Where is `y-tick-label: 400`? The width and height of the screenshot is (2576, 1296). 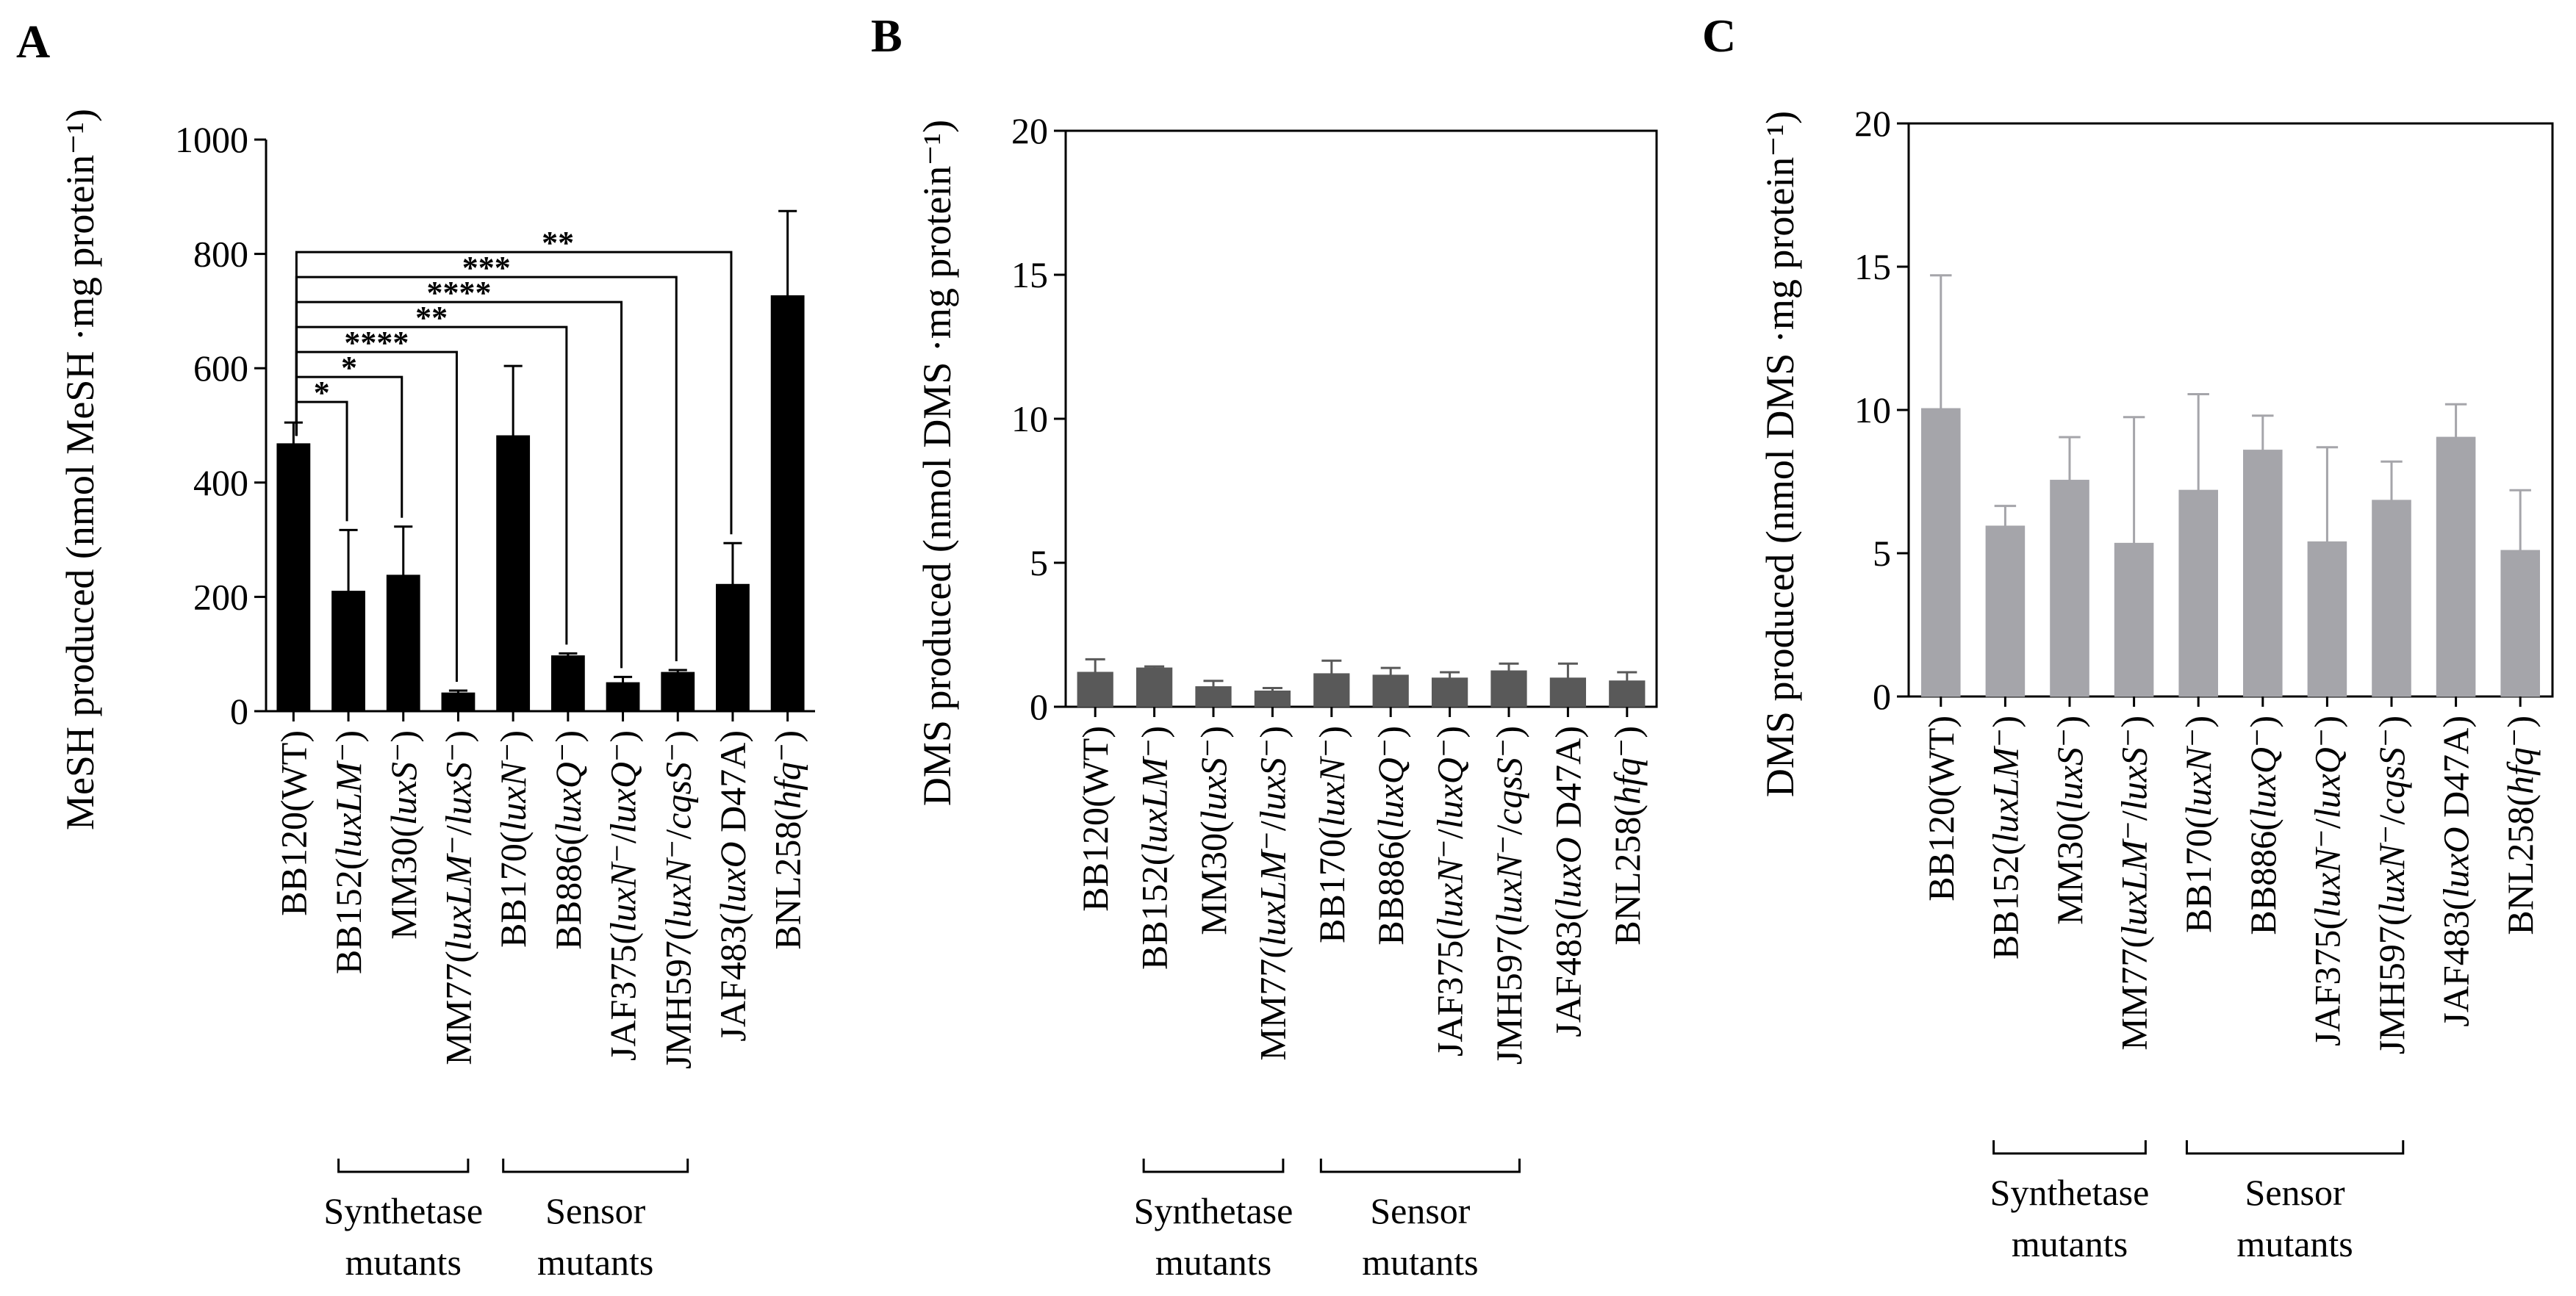
y-tick-label: 400 is located at coordinates (220, 482).